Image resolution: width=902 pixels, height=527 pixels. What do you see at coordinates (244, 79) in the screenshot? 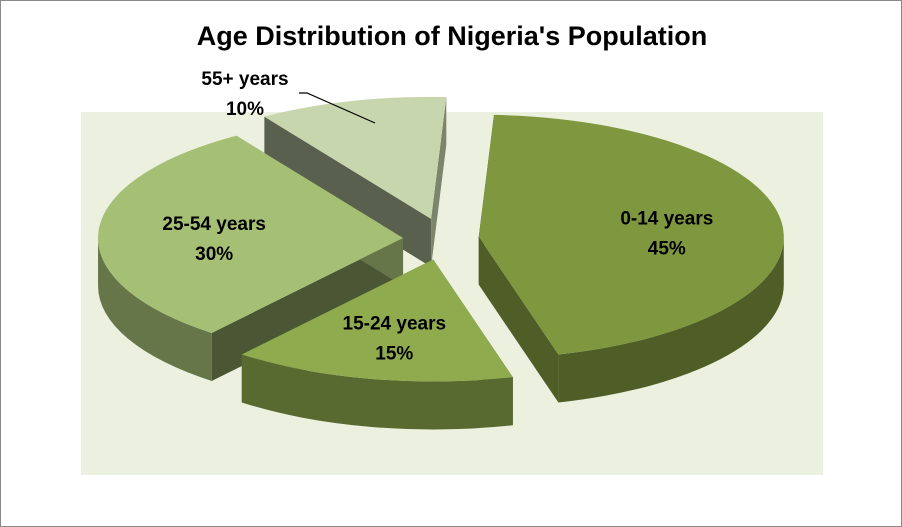
I see `slice-category-label: 55+ years` at bounding box center [244, 79].